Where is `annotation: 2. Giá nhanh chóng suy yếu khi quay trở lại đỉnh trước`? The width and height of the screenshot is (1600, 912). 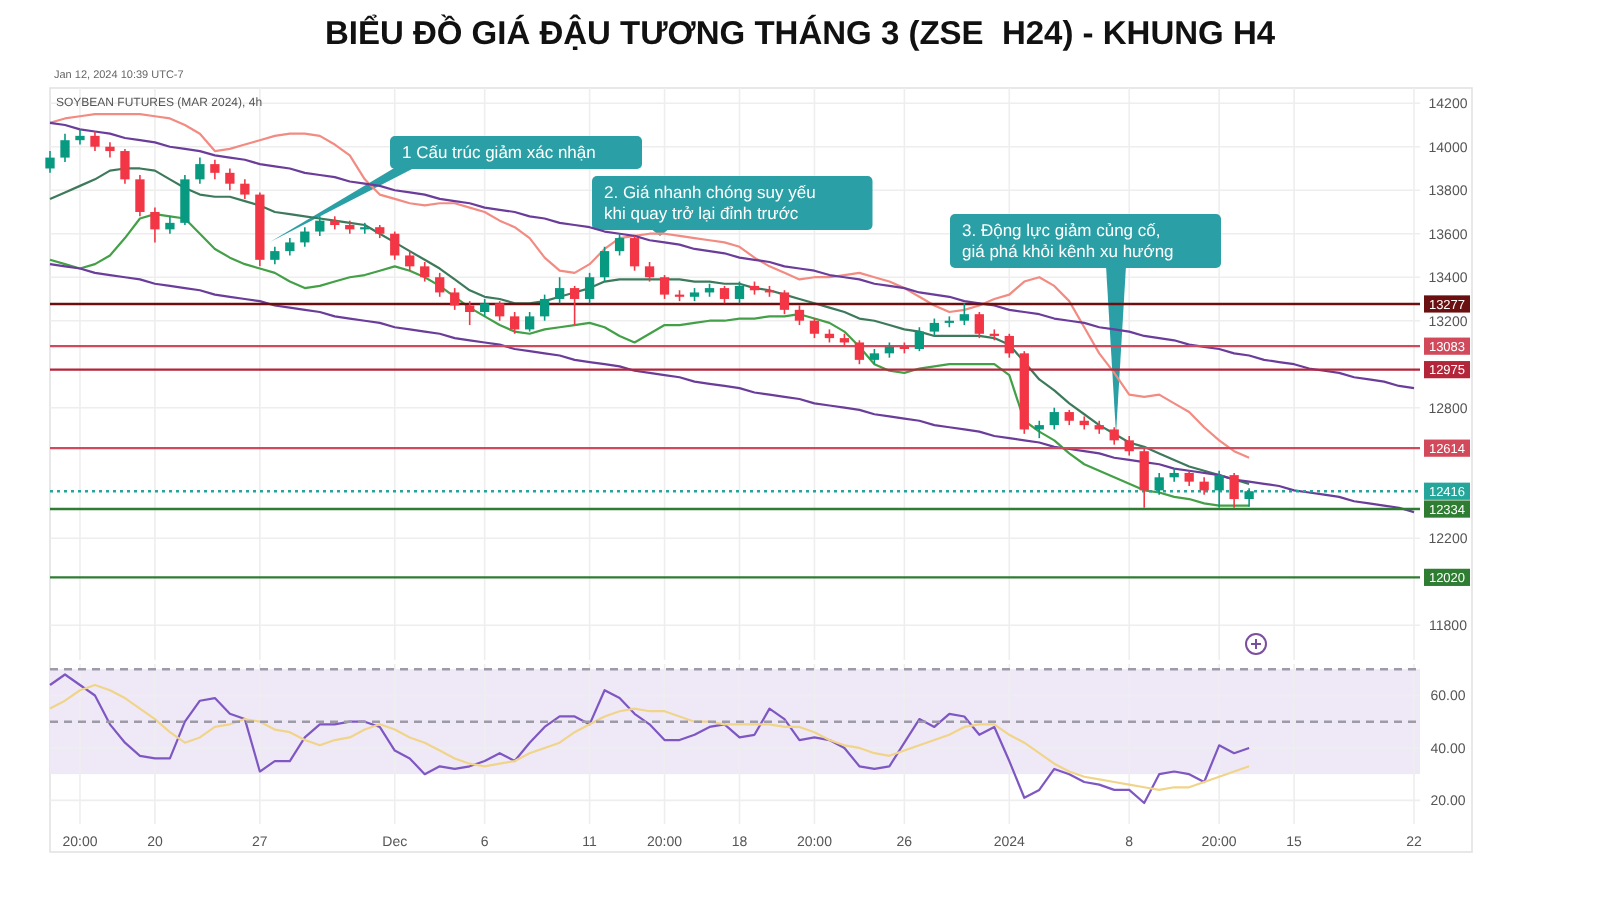 annotation: 2. Giá nhanh chóng suy yếu khi quay trở lại đỉnh trước is located at coordinates (710, 202).